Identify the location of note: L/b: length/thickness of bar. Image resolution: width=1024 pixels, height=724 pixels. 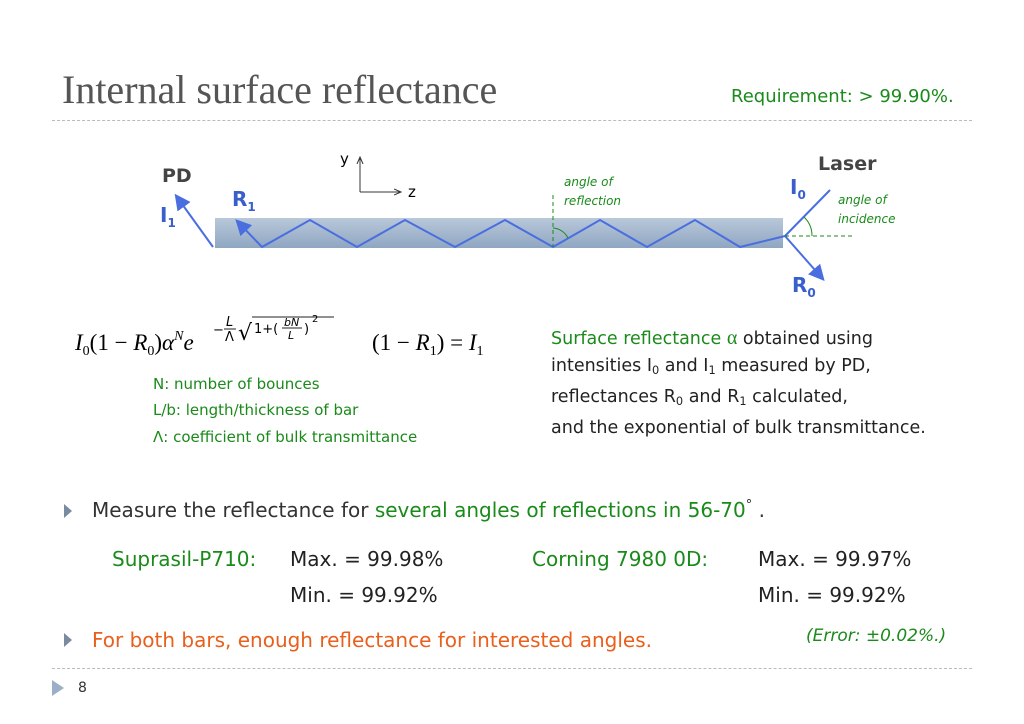
(256, 410).